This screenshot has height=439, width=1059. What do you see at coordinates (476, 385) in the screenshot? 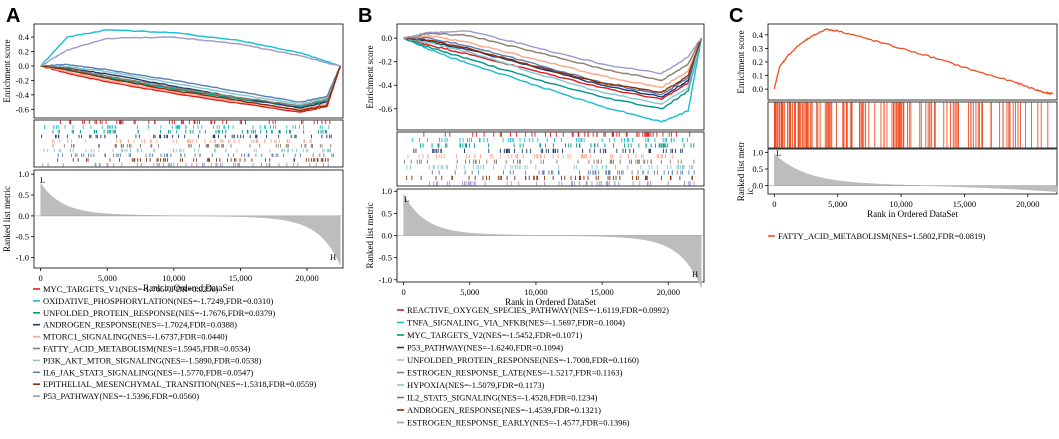
I see `legend-entry: HYPOXIA(NES=-1.5079,FDR=0.1173)` at bounding box center [476, 385].